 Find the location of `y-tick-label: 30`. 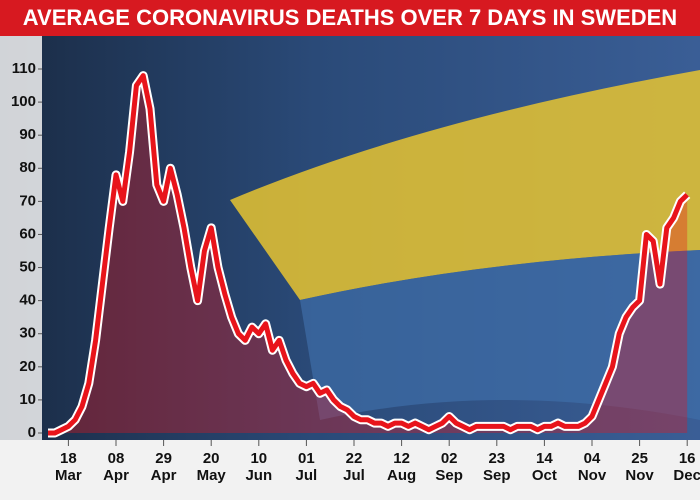

y-tick-label: 30 is located at coordinates (27, 333).